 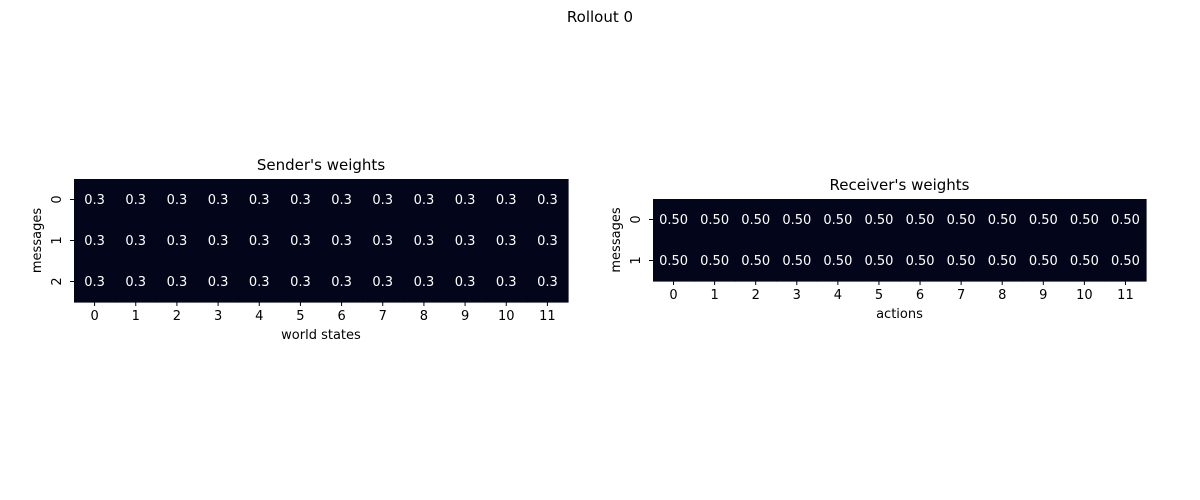 What do you see at coordinates (600, 17) in the screenshot?
I see `figure-title: Rollout 0` at bounding box center [600, 17].